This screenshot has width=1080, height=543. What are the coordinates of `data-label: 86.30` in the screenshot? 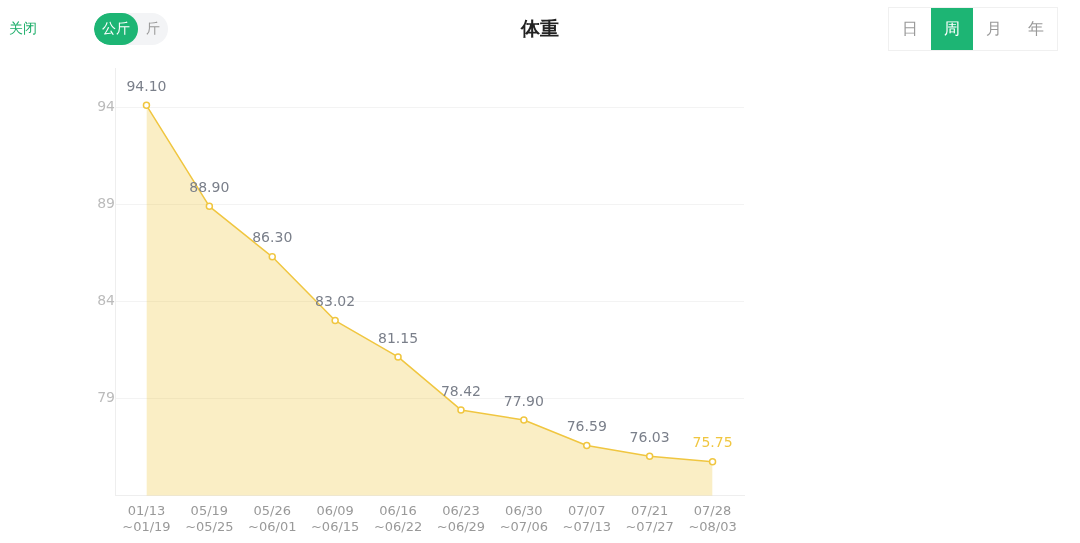 It's located at (272, 237).